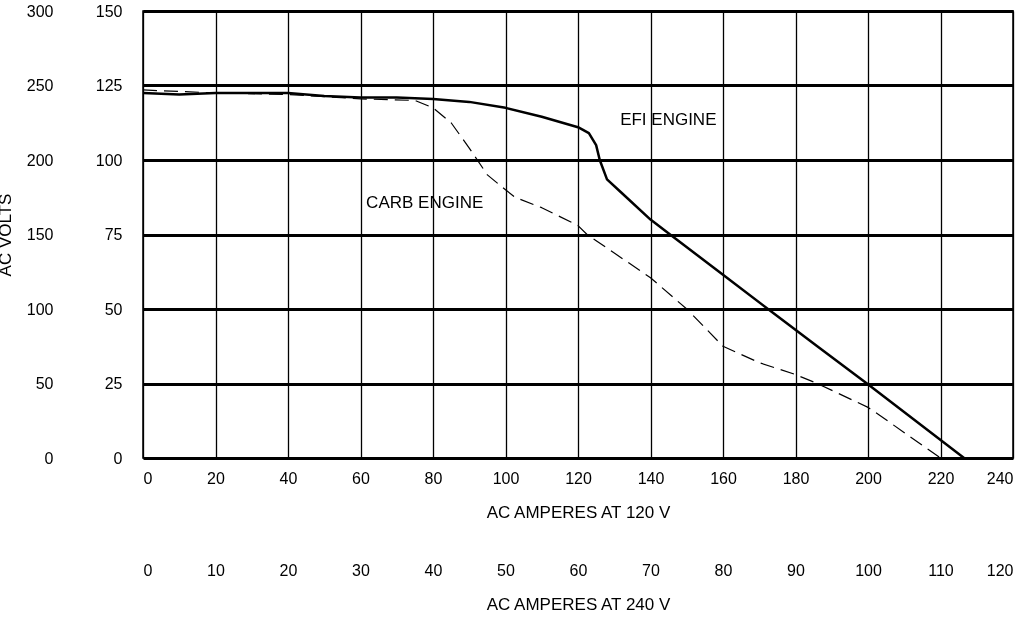 The height and width of the screenshot is (623, 1036). Describe the element at coordinates (868, 478) in the screenshot. I see `x-tick-label: 200` at that location.